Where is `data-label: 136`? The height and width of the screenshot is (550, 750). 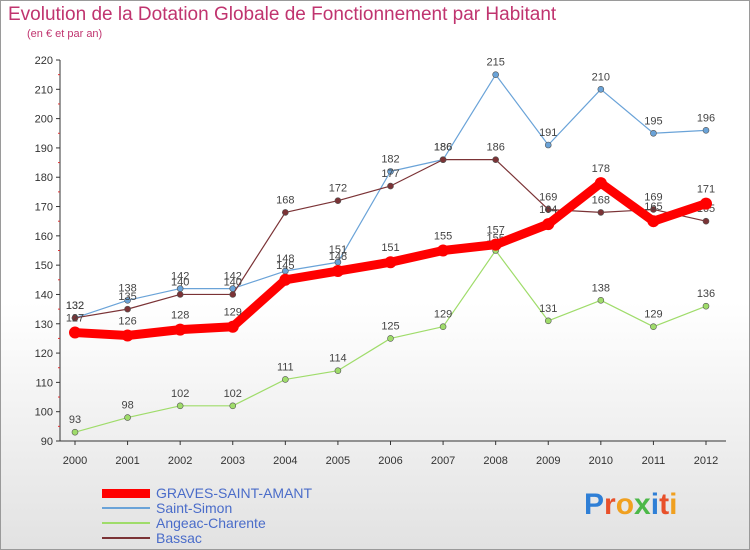
data-label: 136 is located at coordinates (706, 294).